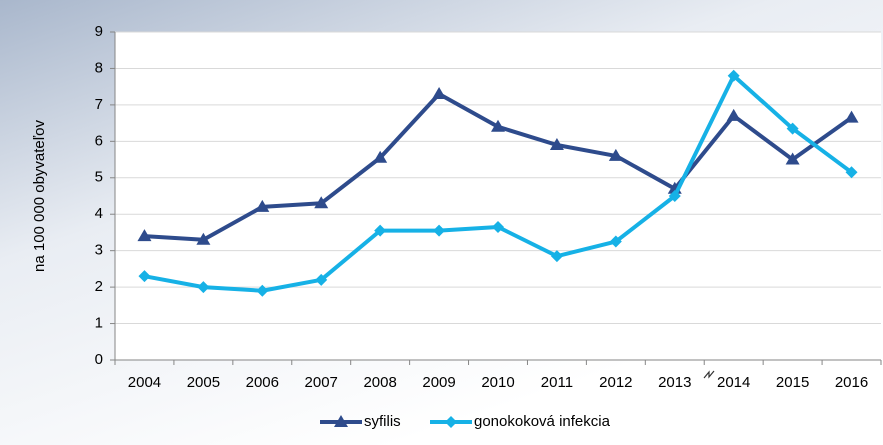 The image size is (883, 445). I want to click on y-tick-label: 6, so click(99, 140).